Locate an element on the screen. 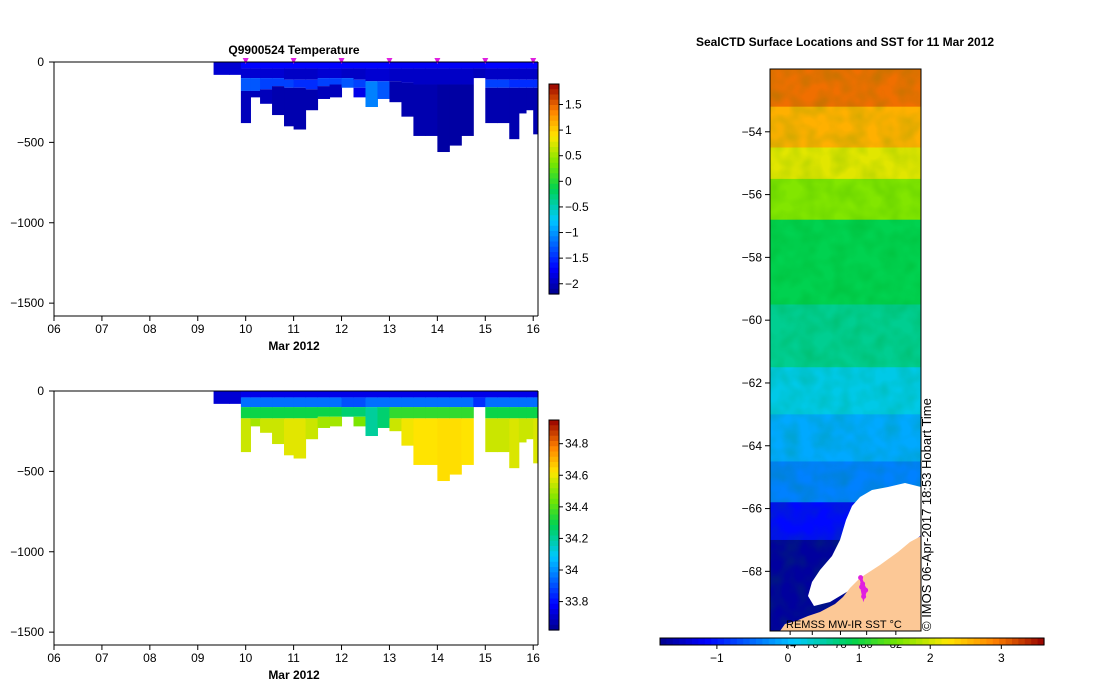  y-tick-label: −1000 is located at coordinates (27, 223).